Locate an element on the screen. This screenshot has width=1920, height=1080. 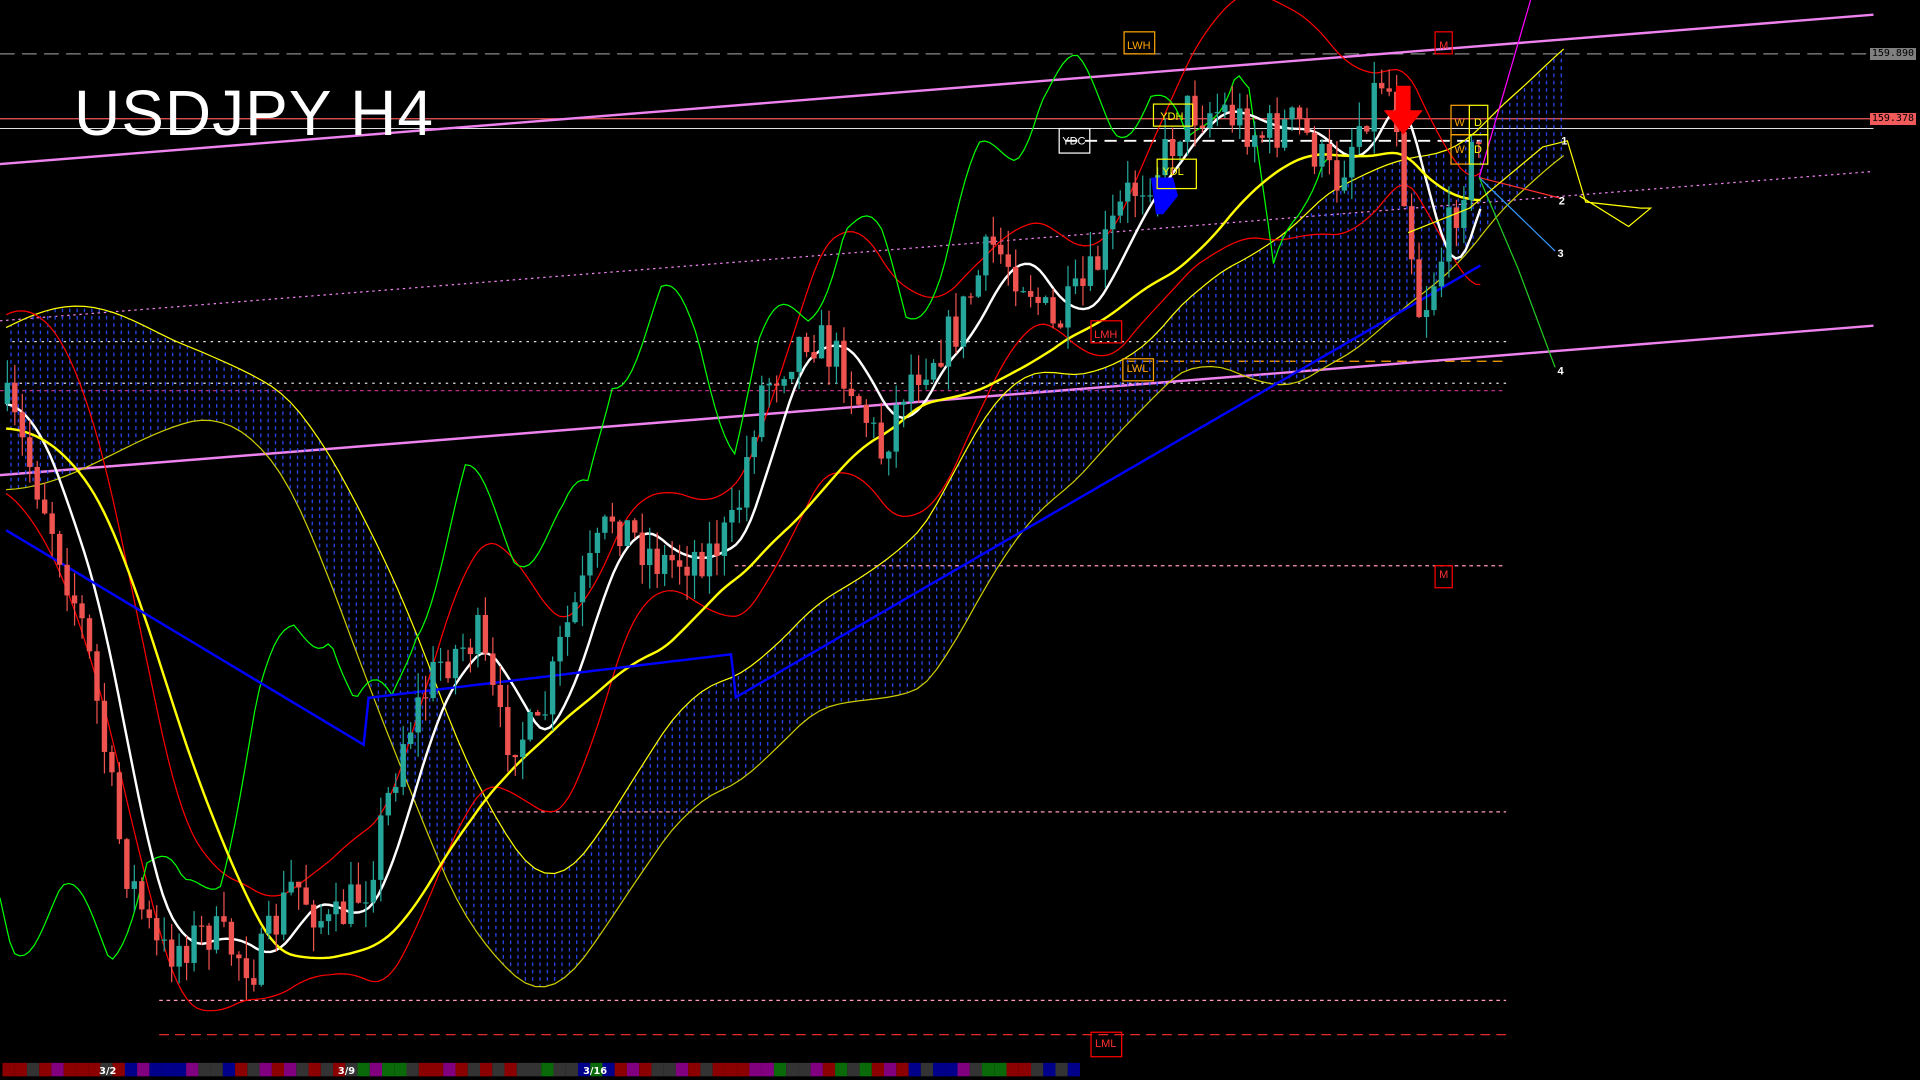
lwh-box is located at coordinates (1139, 43).